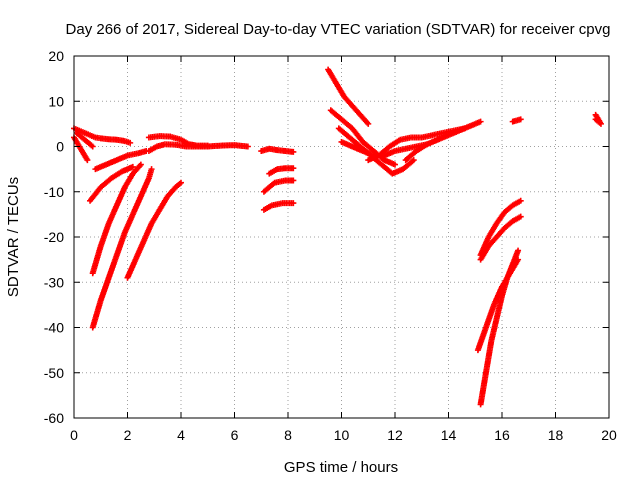 This screenshot has height=480, width=640. Describe the element at coordinates (54, 192) in the screenshot. I see `y-tick-label: -10` at that location.